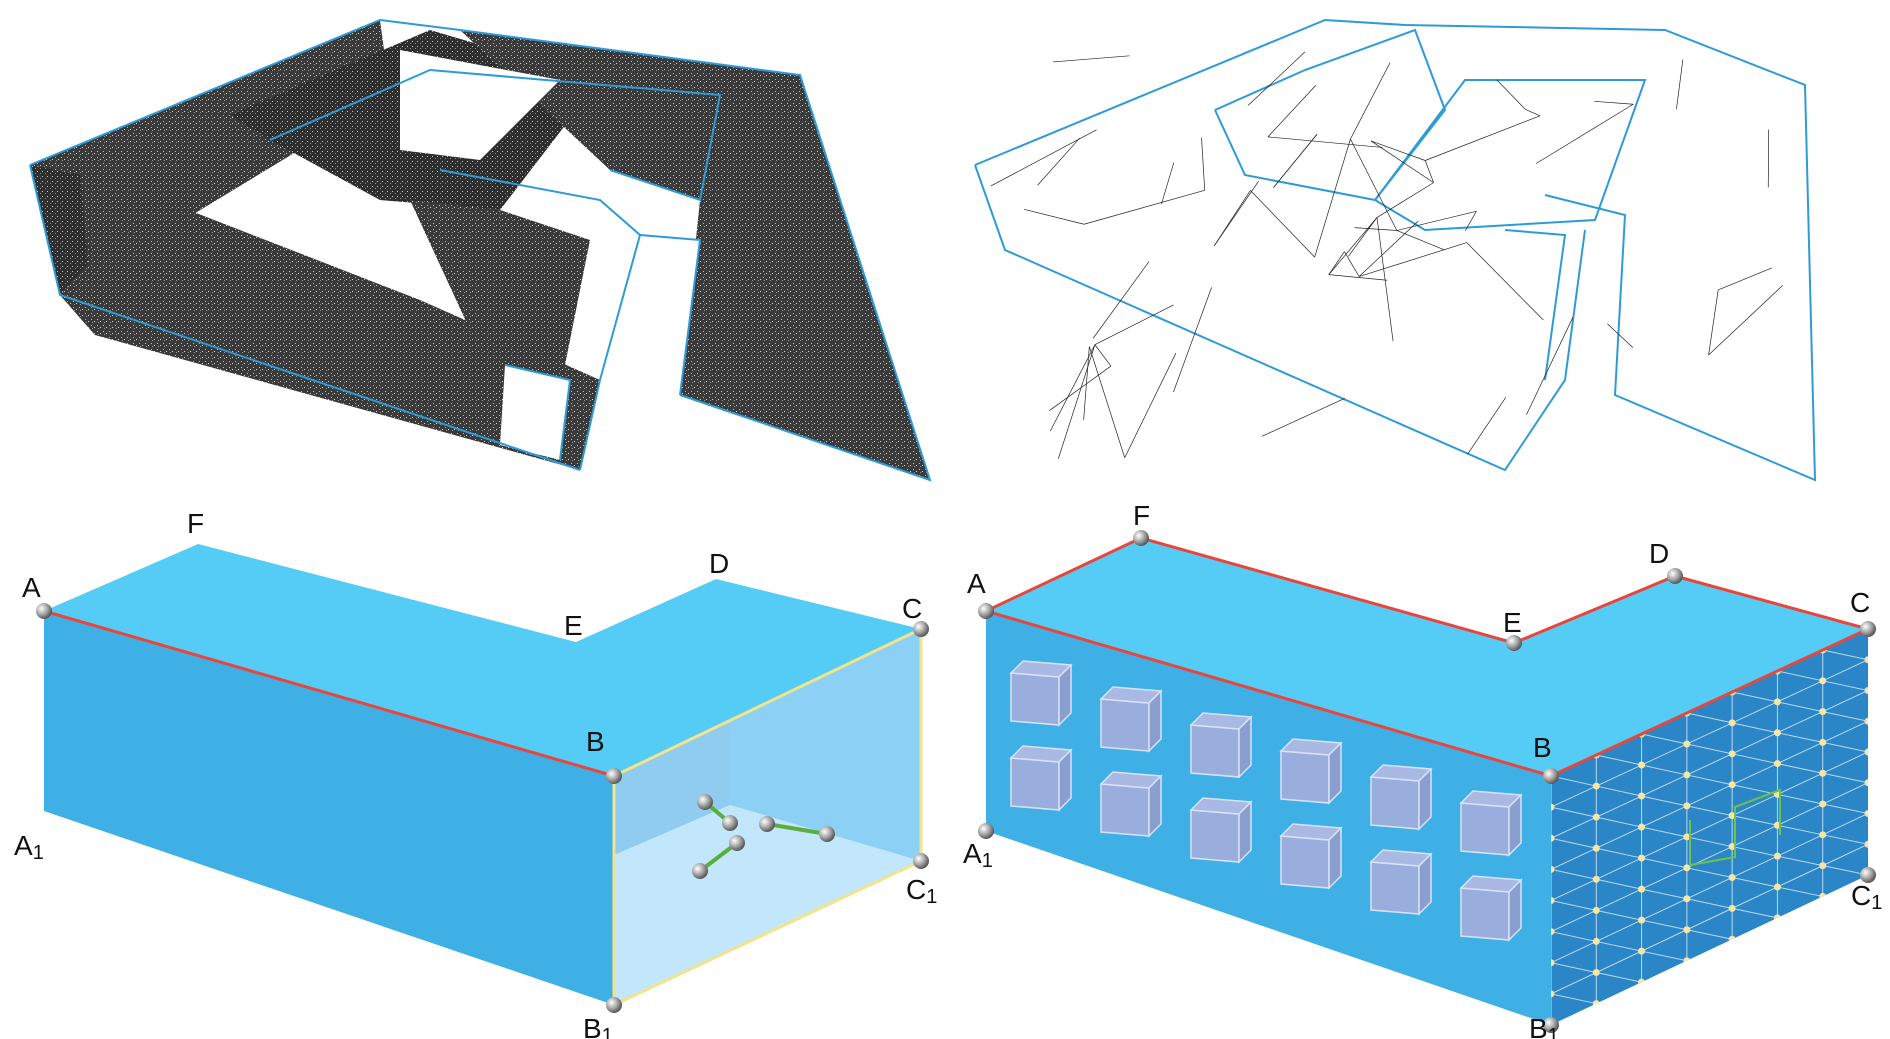 The width and height of the screenshot is (1890, 1039). Describe the element at coordinates (614, 776) in the screenshot. I see `vertex-b` at that location.